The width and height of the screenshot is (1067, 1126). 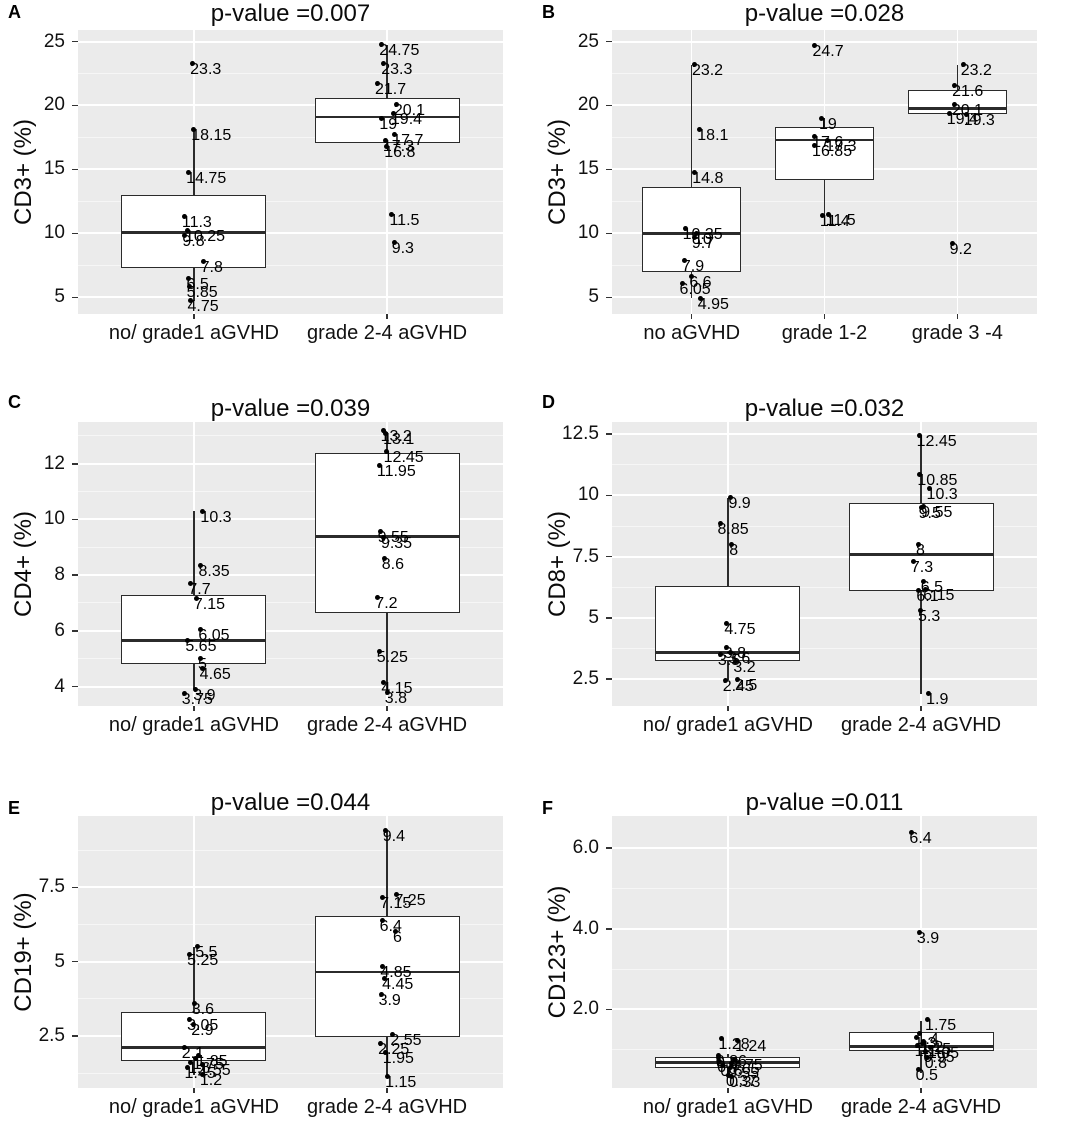 What do you see at coordinates (548, 402) in the screenshot?
I see `panel-letter: D` at bounding box center [548, 402].